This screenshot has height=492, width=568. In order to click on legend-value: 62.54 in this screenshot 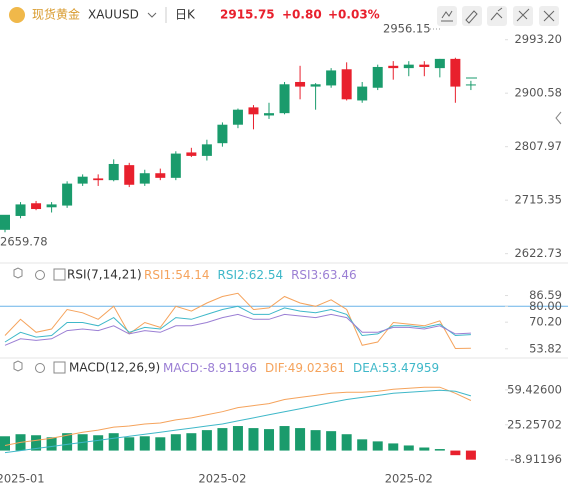, I will do `click(266, 275)`.